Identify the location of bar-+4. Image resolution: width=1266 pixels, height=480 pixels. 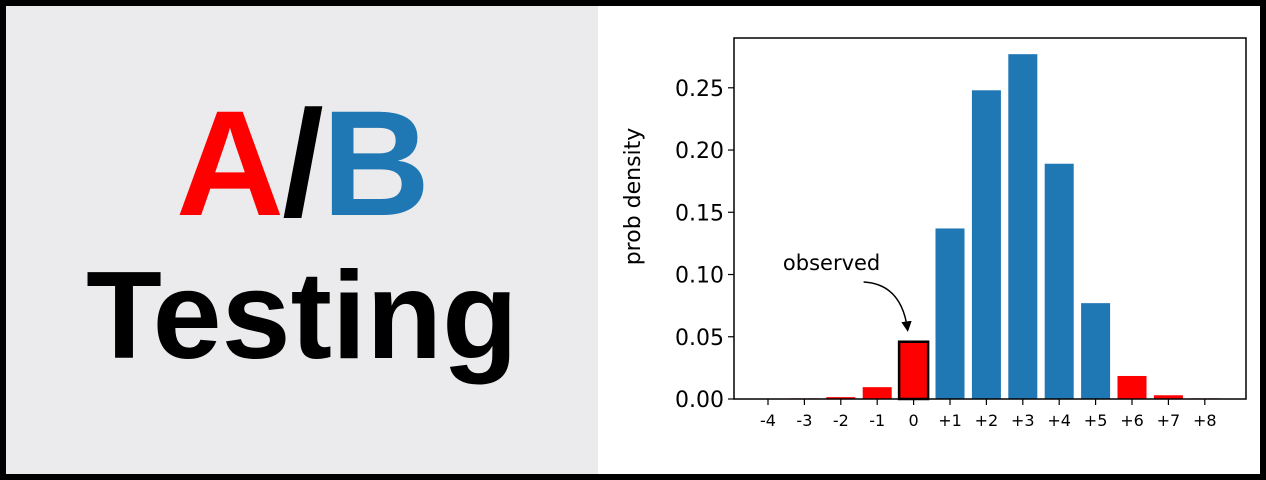
(1059, 281).